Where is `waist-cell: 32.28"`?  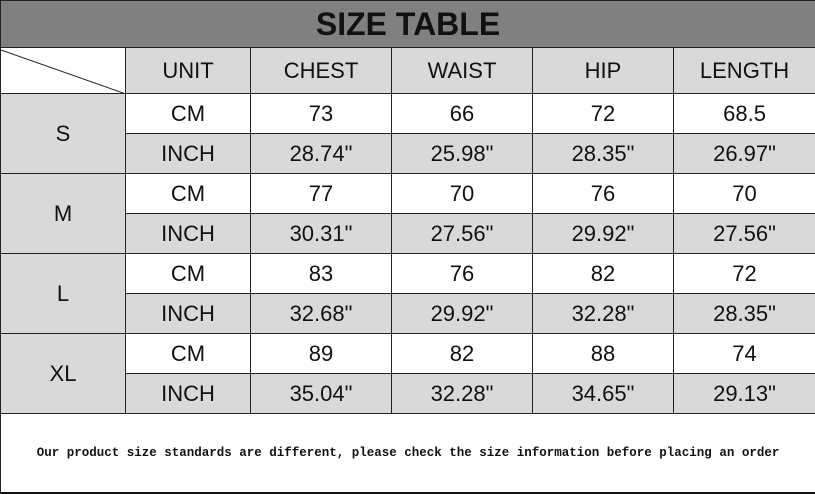 waist-cell: 32.28" is located at coordinates (462, 393).